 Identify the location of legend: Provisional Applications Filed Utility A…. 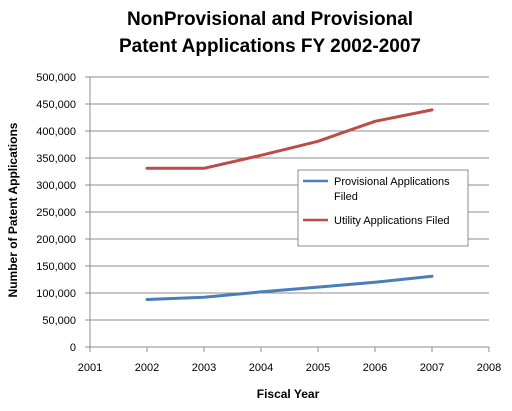
(383, 208).